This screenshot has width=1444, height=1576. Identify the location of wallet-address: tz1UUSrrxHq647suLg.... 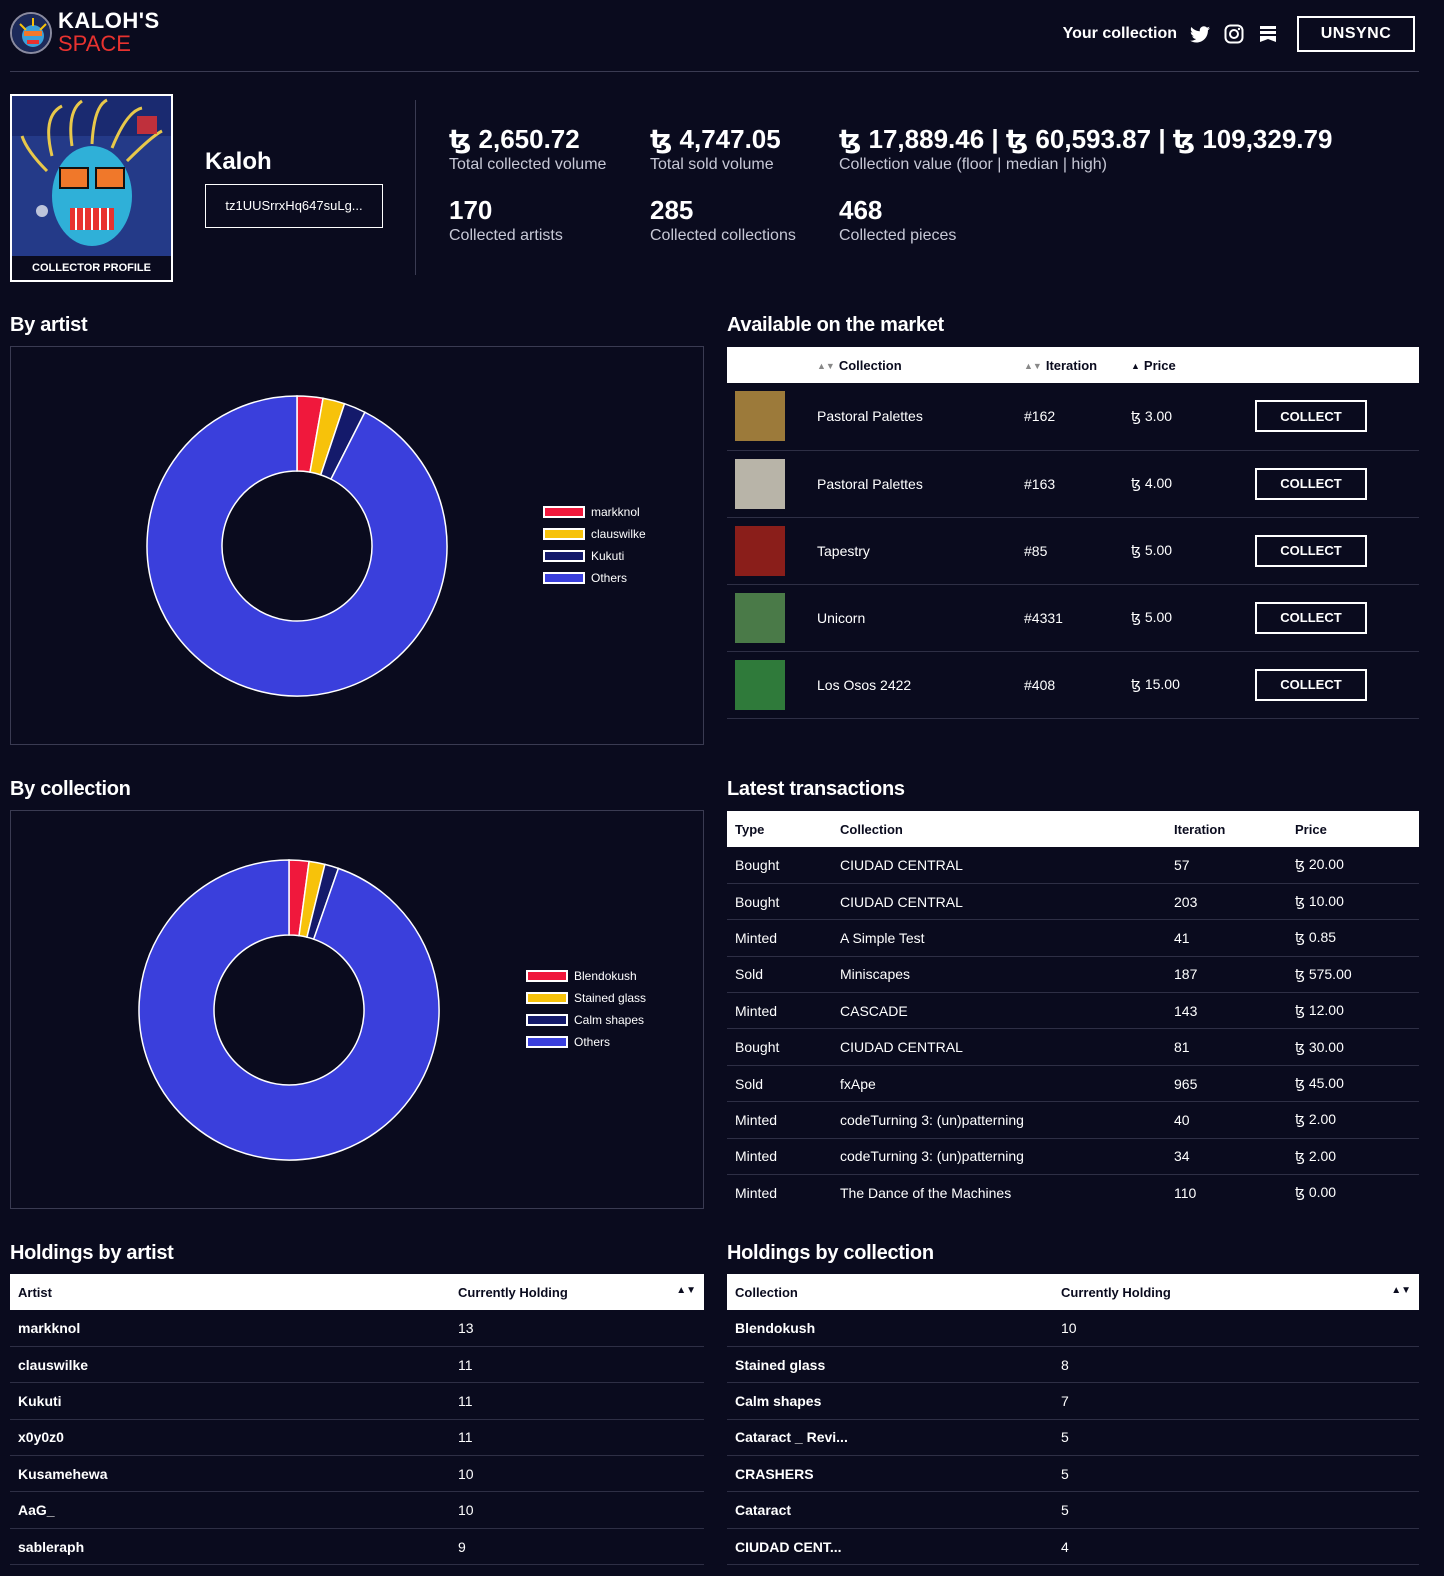
(294, 206).